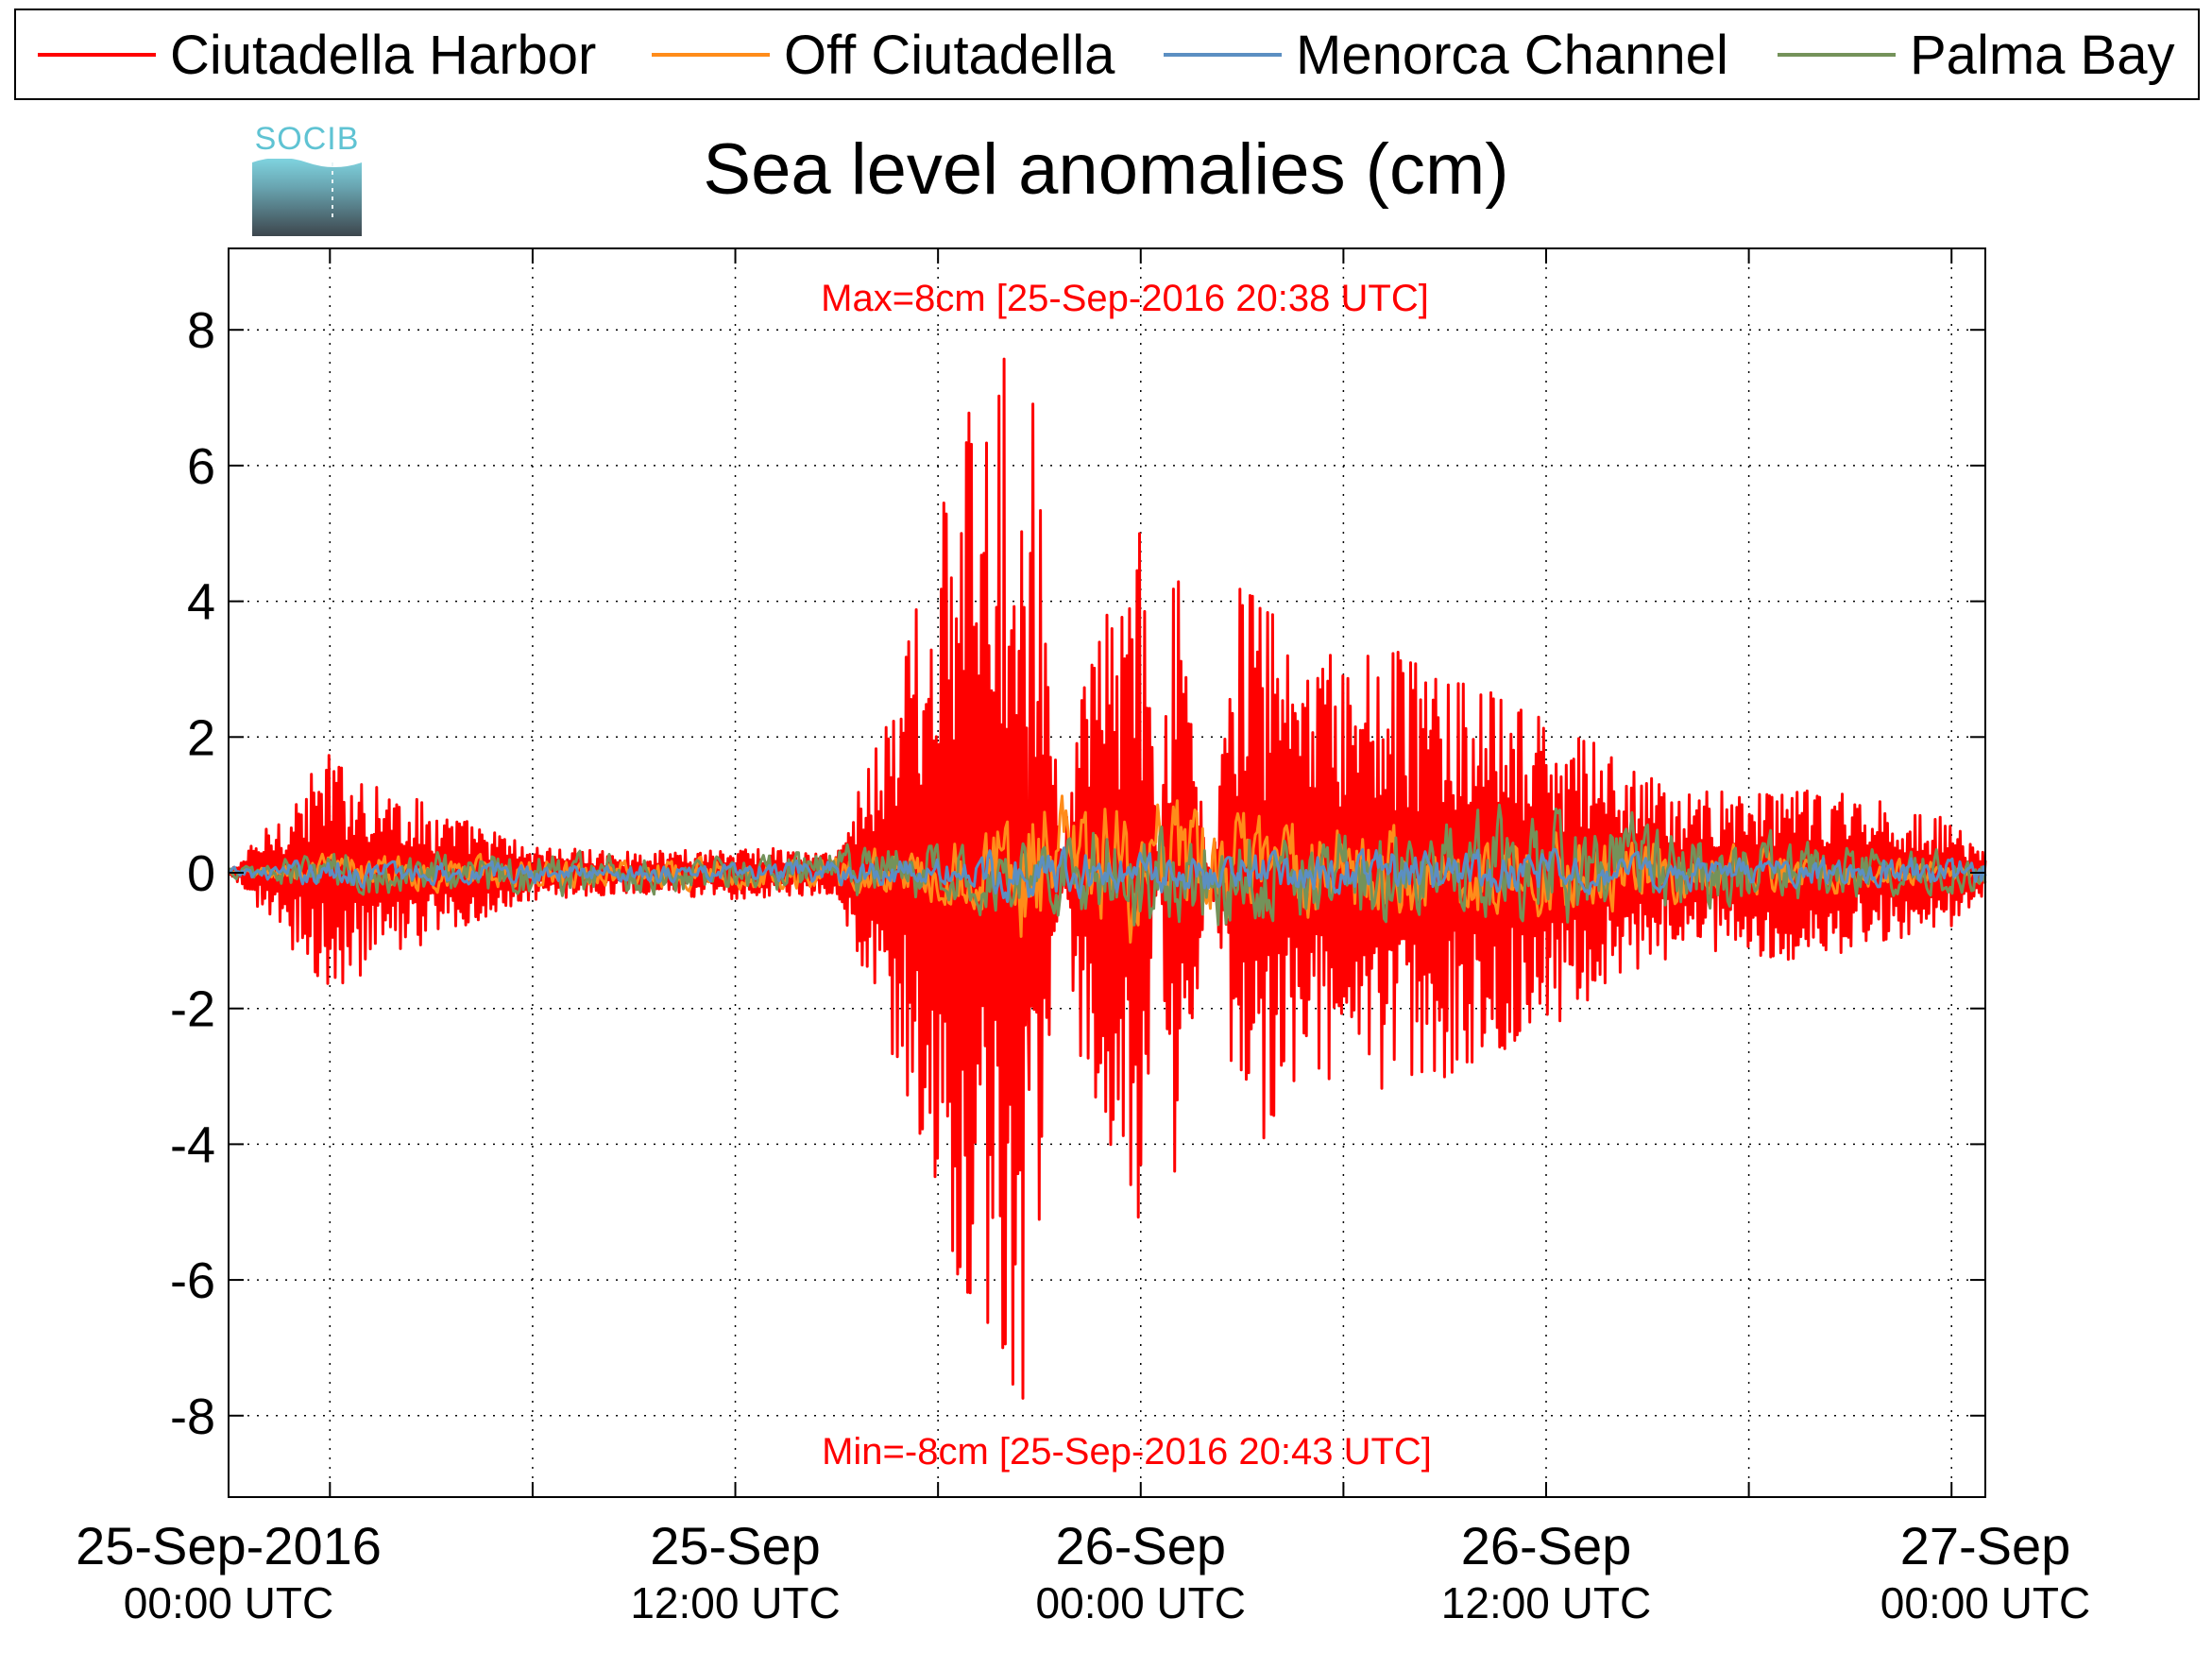  Describe the element at coordinates (201, 874) in the screenshot. I see `y-tick-label: 0` at that location.